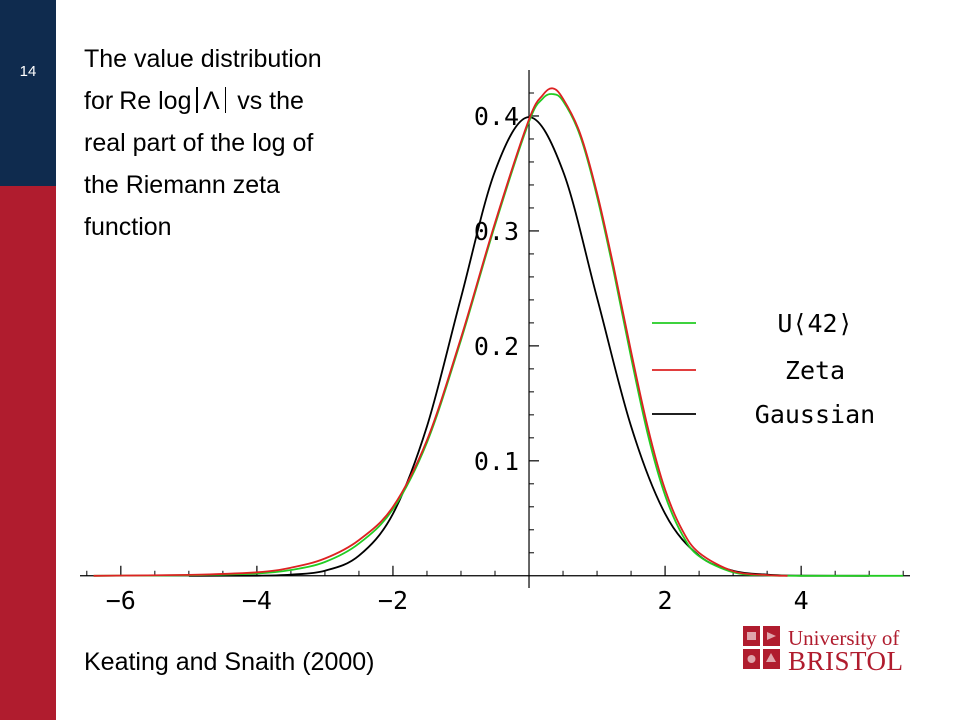 The height and width of the screenshot is (720, 960). I want to click on description-line-4: the Riemann zeta, so click(182, 185).